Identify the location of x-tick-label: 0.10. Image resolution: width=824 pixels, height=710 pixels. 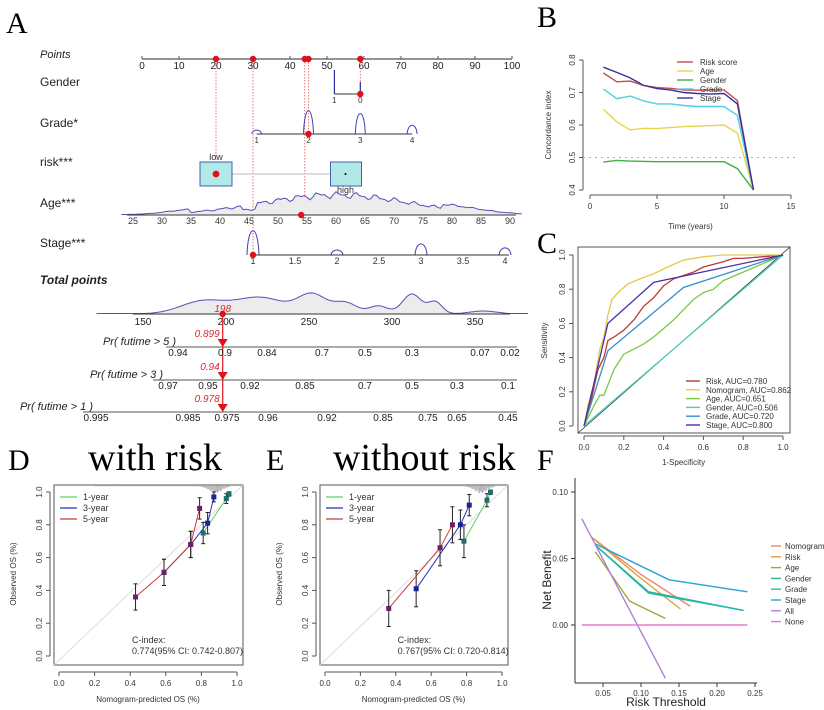
(641, 693).